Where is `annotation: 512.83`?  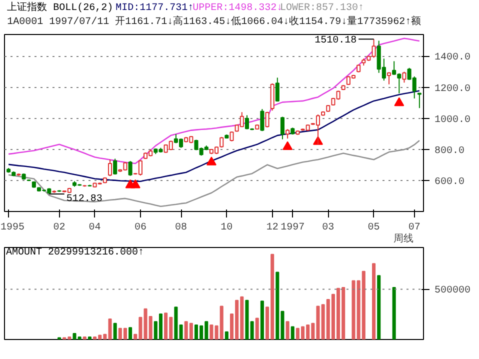 annotation: 512.83 is located at coordinates (84, 199).